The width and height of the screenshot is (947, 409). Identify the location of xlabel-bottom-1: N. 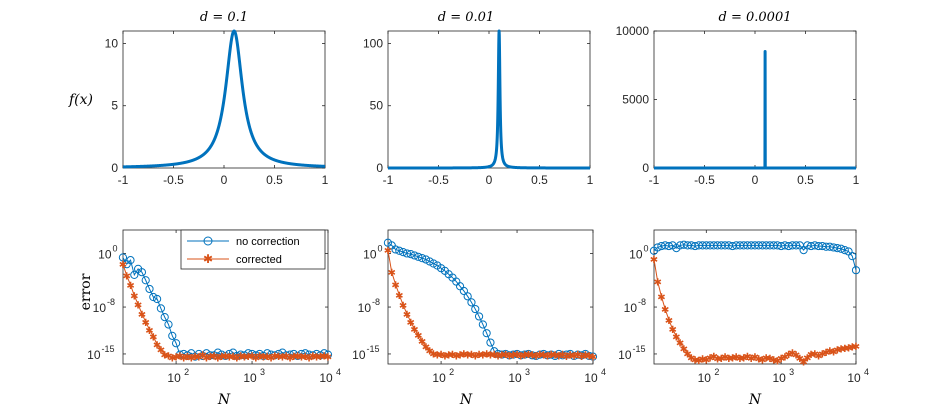
(224, 400).